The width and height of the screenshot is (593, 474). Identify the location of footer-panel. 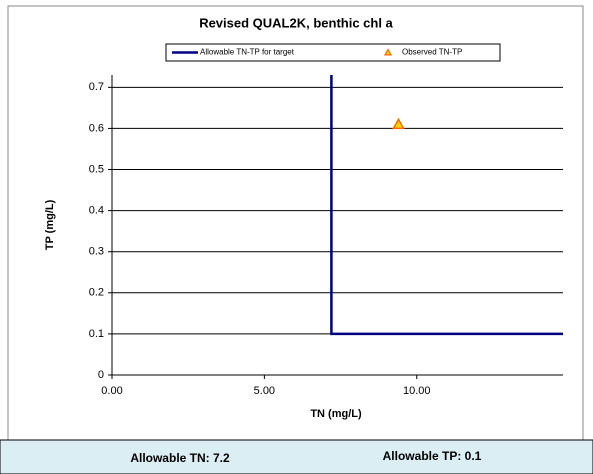
(296, 456).